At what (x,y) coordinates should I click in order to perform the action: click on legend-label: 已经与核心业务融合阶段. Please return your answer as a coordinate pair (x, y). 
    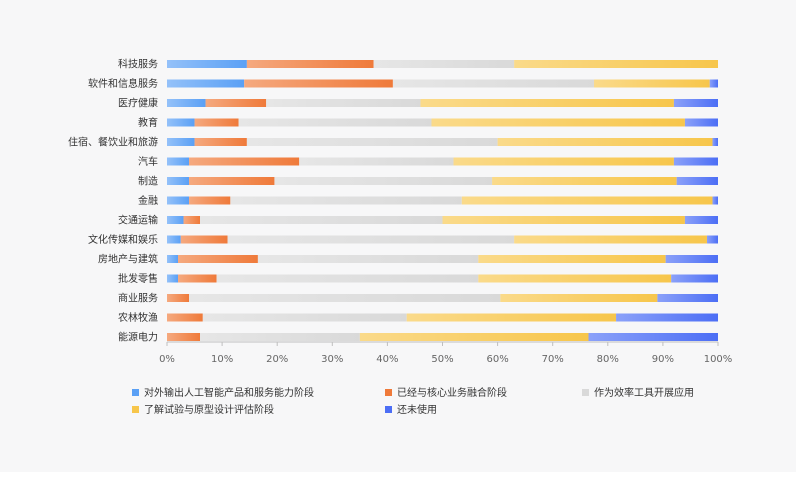
    Looking at the image, I should click on (452, 392).